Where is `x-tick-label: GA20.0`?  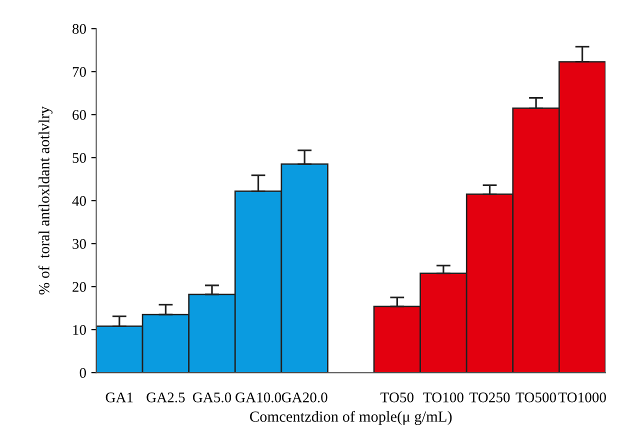 x-tick-label: GA20.0 is located at coordinates (305, 397).